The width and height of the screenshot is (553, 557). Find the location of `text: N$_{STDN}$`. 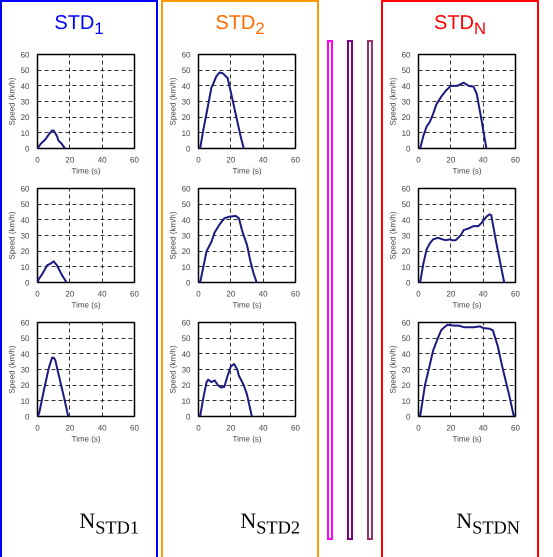

text: N$_{STDN}$ is located at coordinates (487, 523).